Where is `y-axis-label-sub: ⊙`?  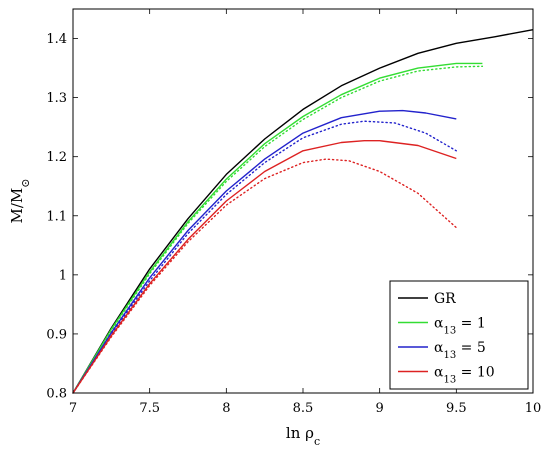
y-axis-label-sub: ⊙ is located at coordinates (25, 183).